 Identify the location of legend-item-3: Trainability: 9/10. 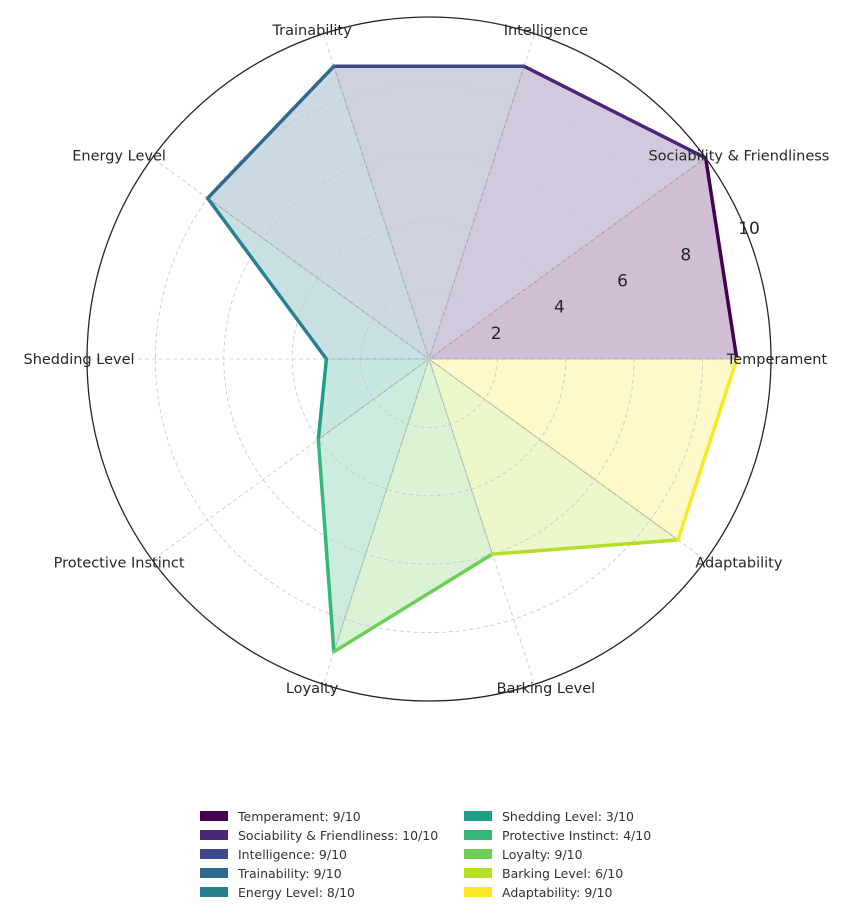
(332, 873).